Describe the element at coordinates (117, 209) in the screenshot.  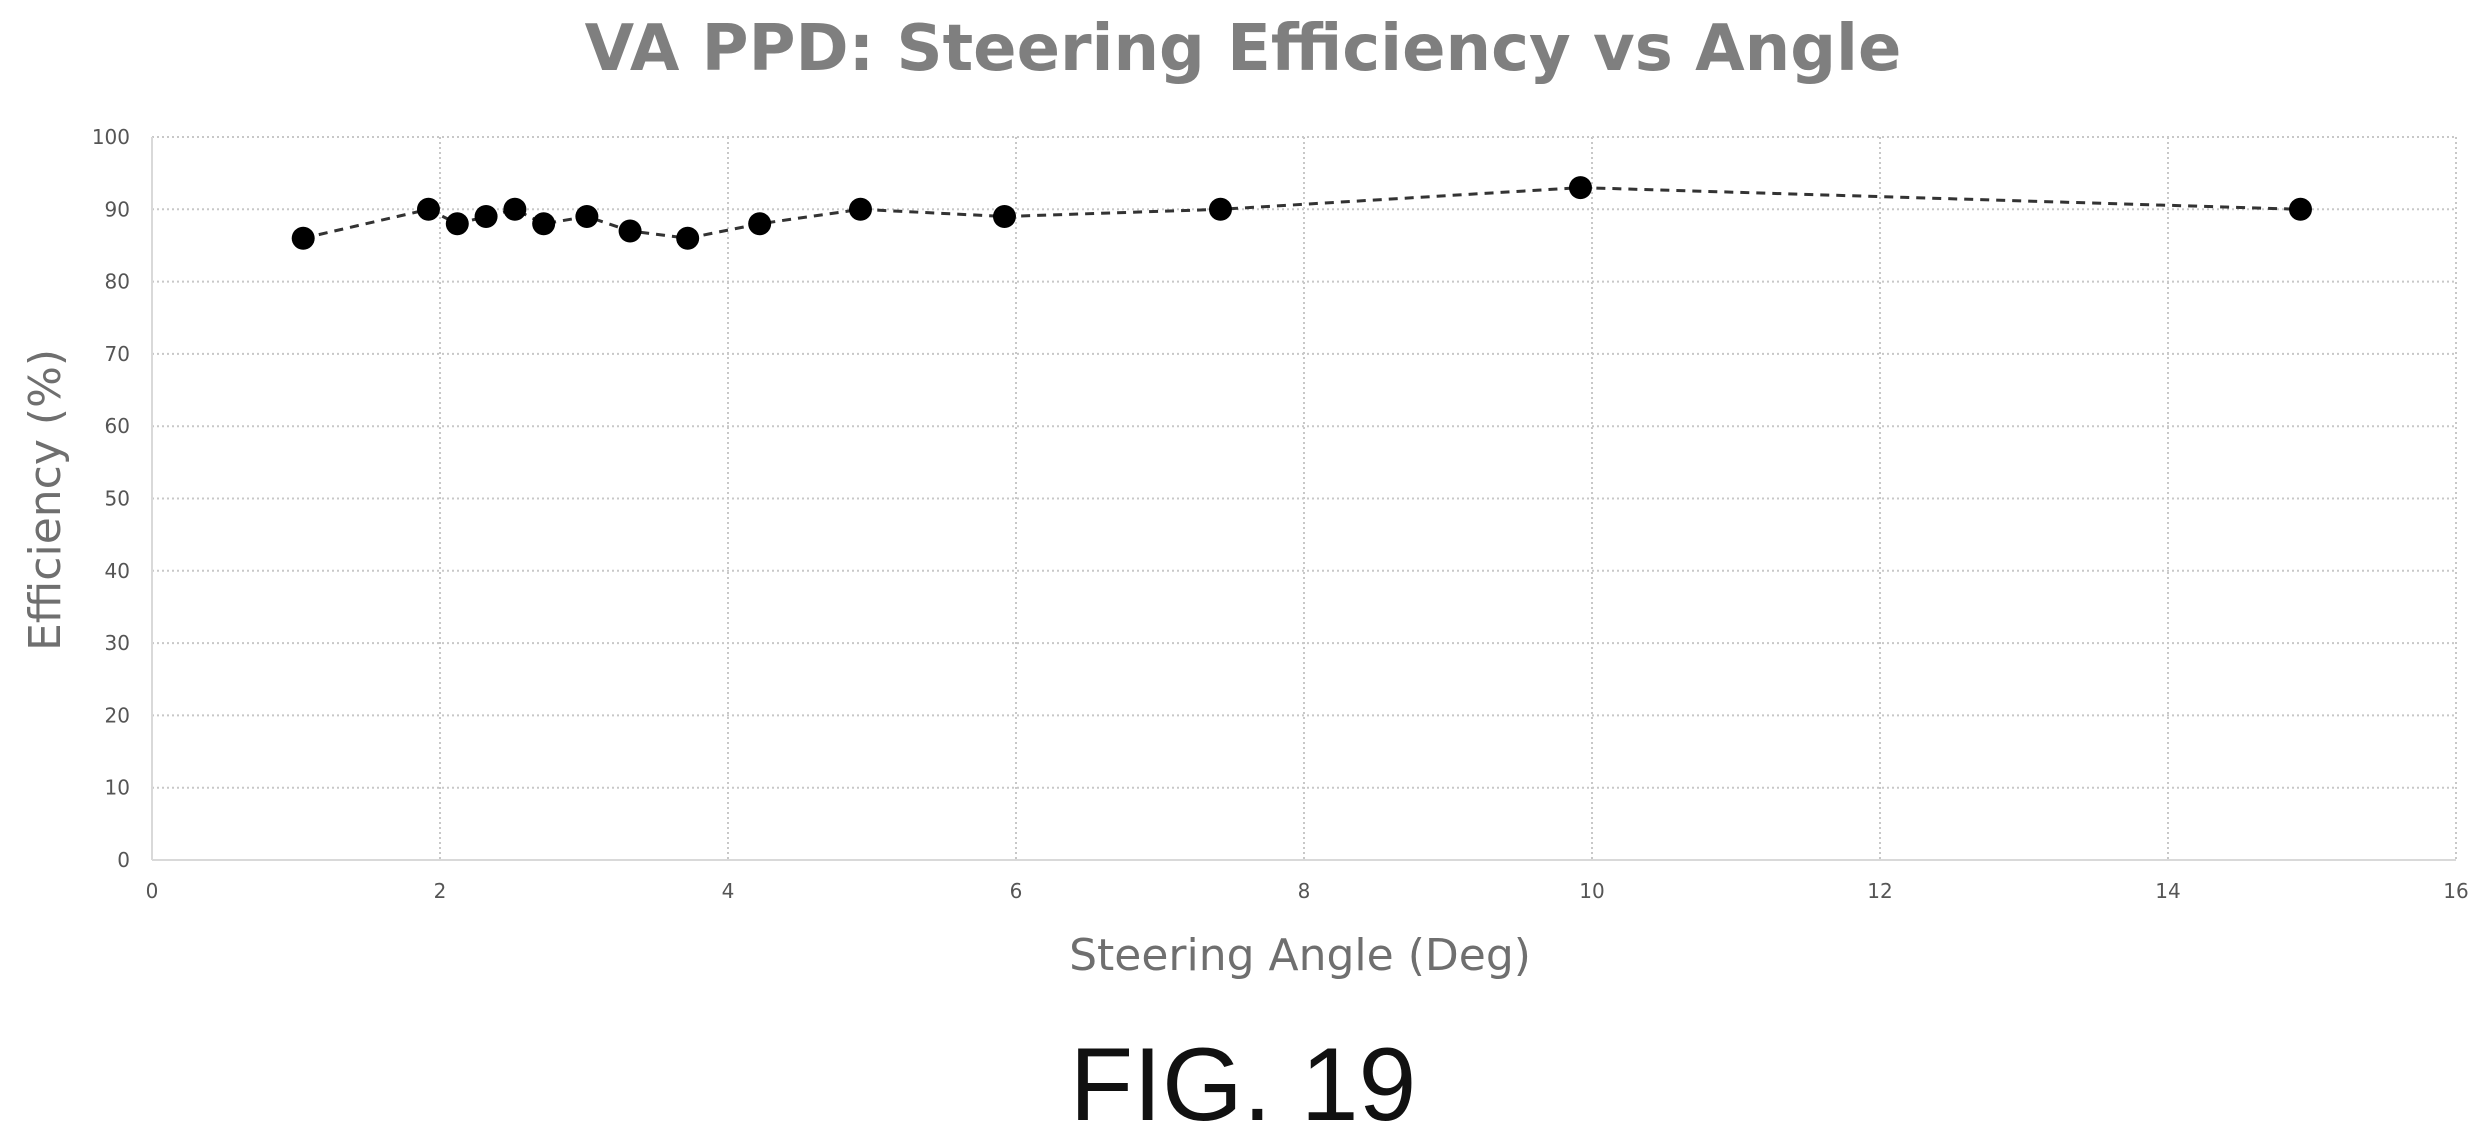
I see `y-tick-label: 90` at that location.